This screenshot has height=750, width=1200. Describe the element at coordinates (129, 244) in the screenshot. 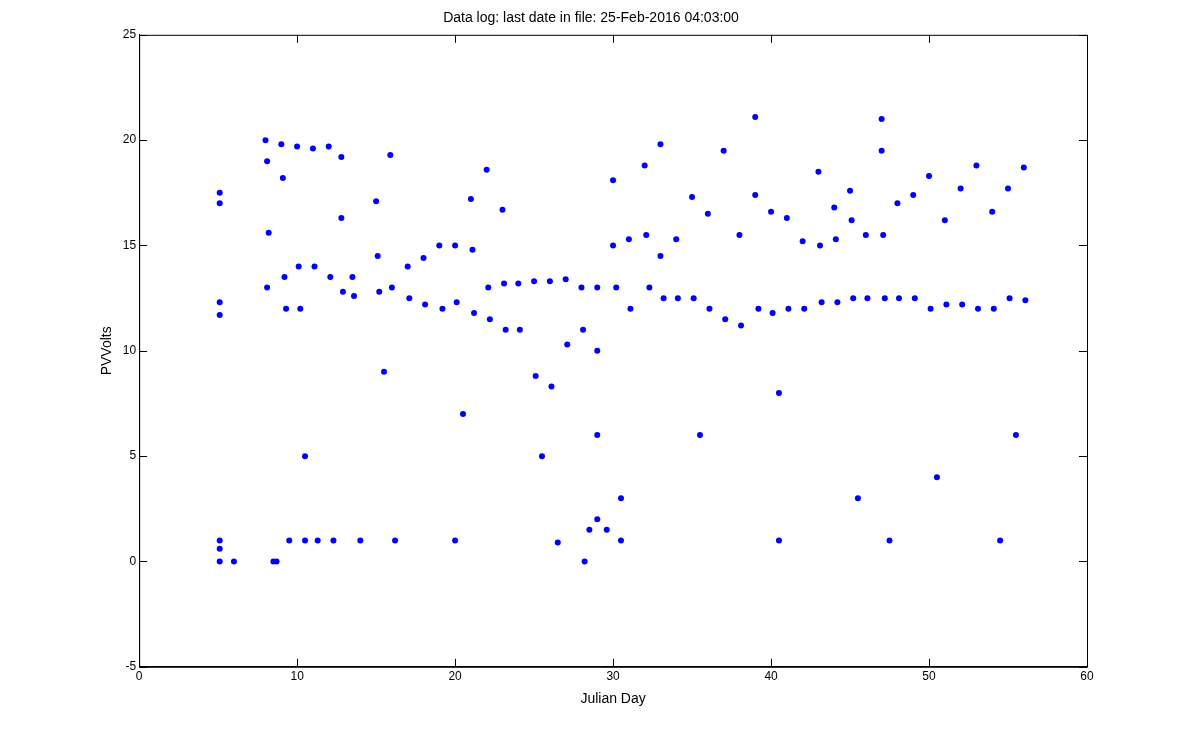

I see `y-tick-label: 15` at that location.